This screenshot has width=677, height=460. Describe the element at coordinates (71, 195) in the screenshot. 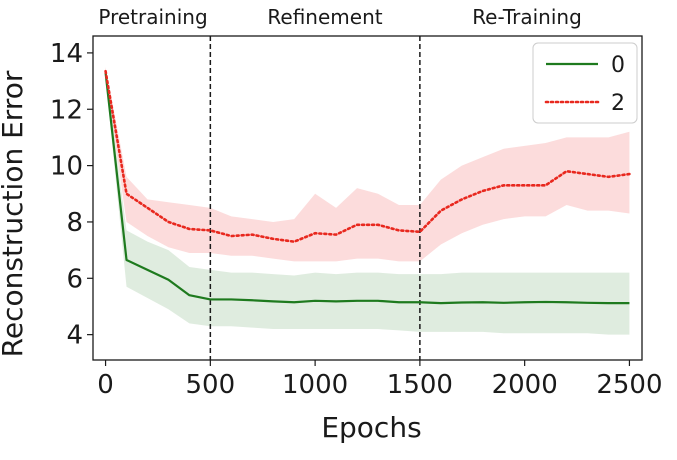

I see `y-axis: 4 6 8 10 12 14` at that location.